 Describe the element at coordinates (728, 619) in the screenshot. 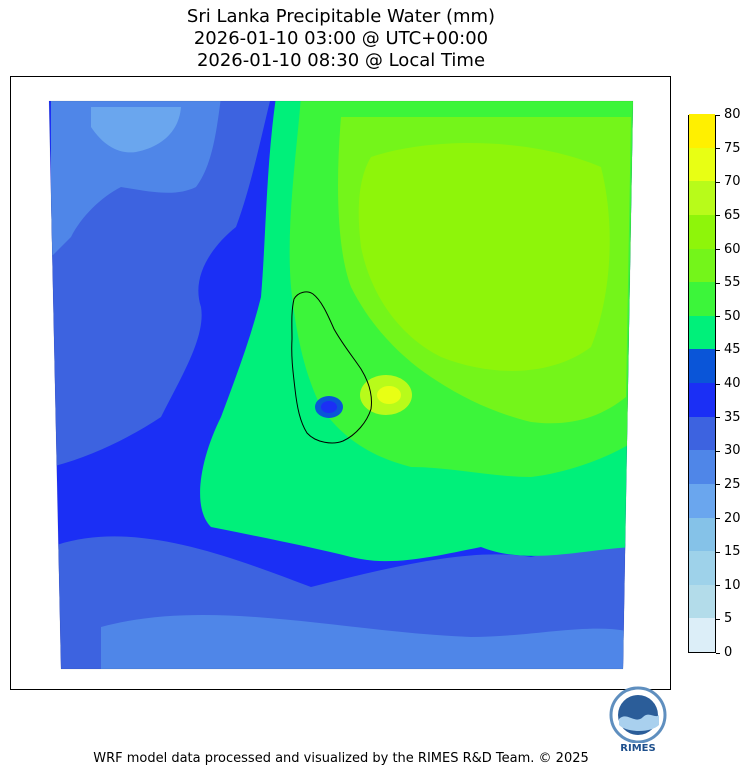

I see `colorbar-tick-label: 5` at that location.